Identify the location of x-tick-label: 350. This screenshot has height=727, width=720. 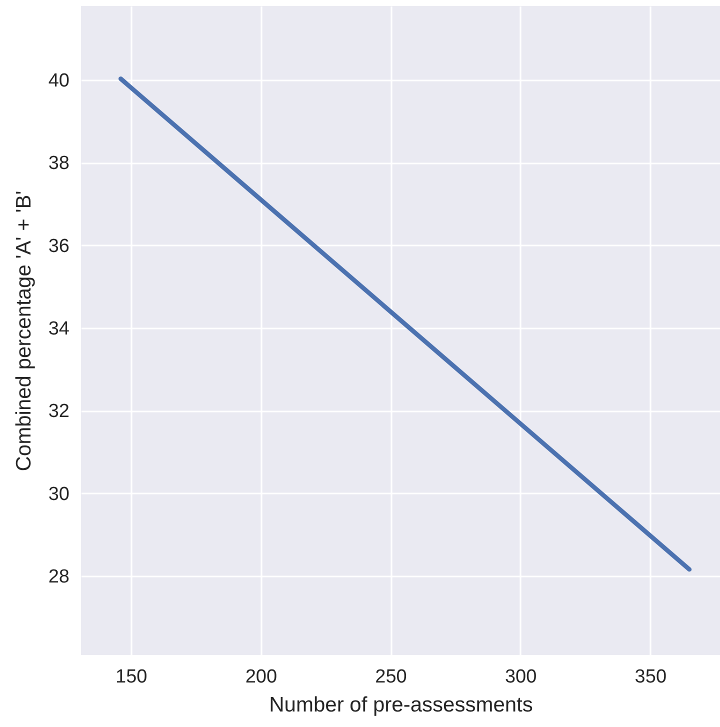
(650, 677).